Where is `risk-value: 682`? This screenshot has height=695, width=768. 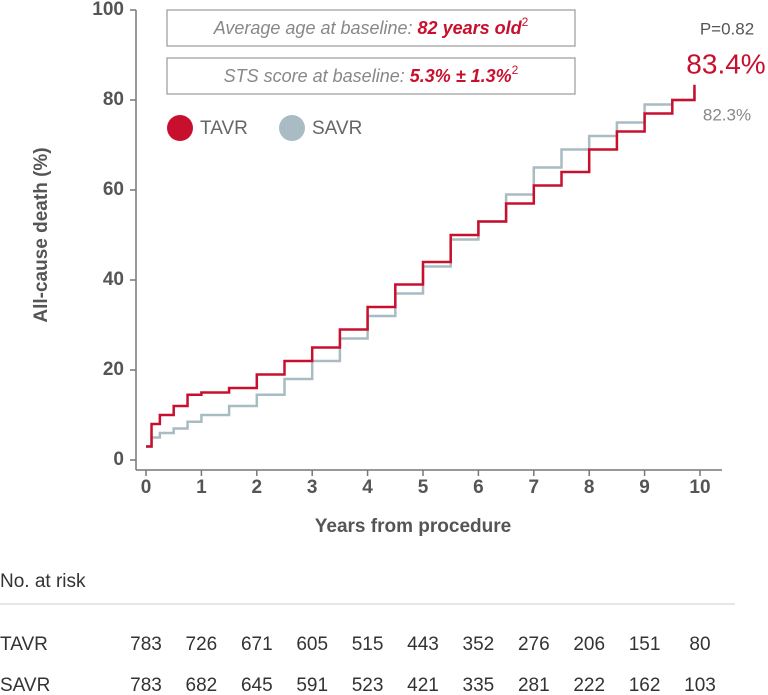
risk-value: 682 is located at coordinates (202, 685).